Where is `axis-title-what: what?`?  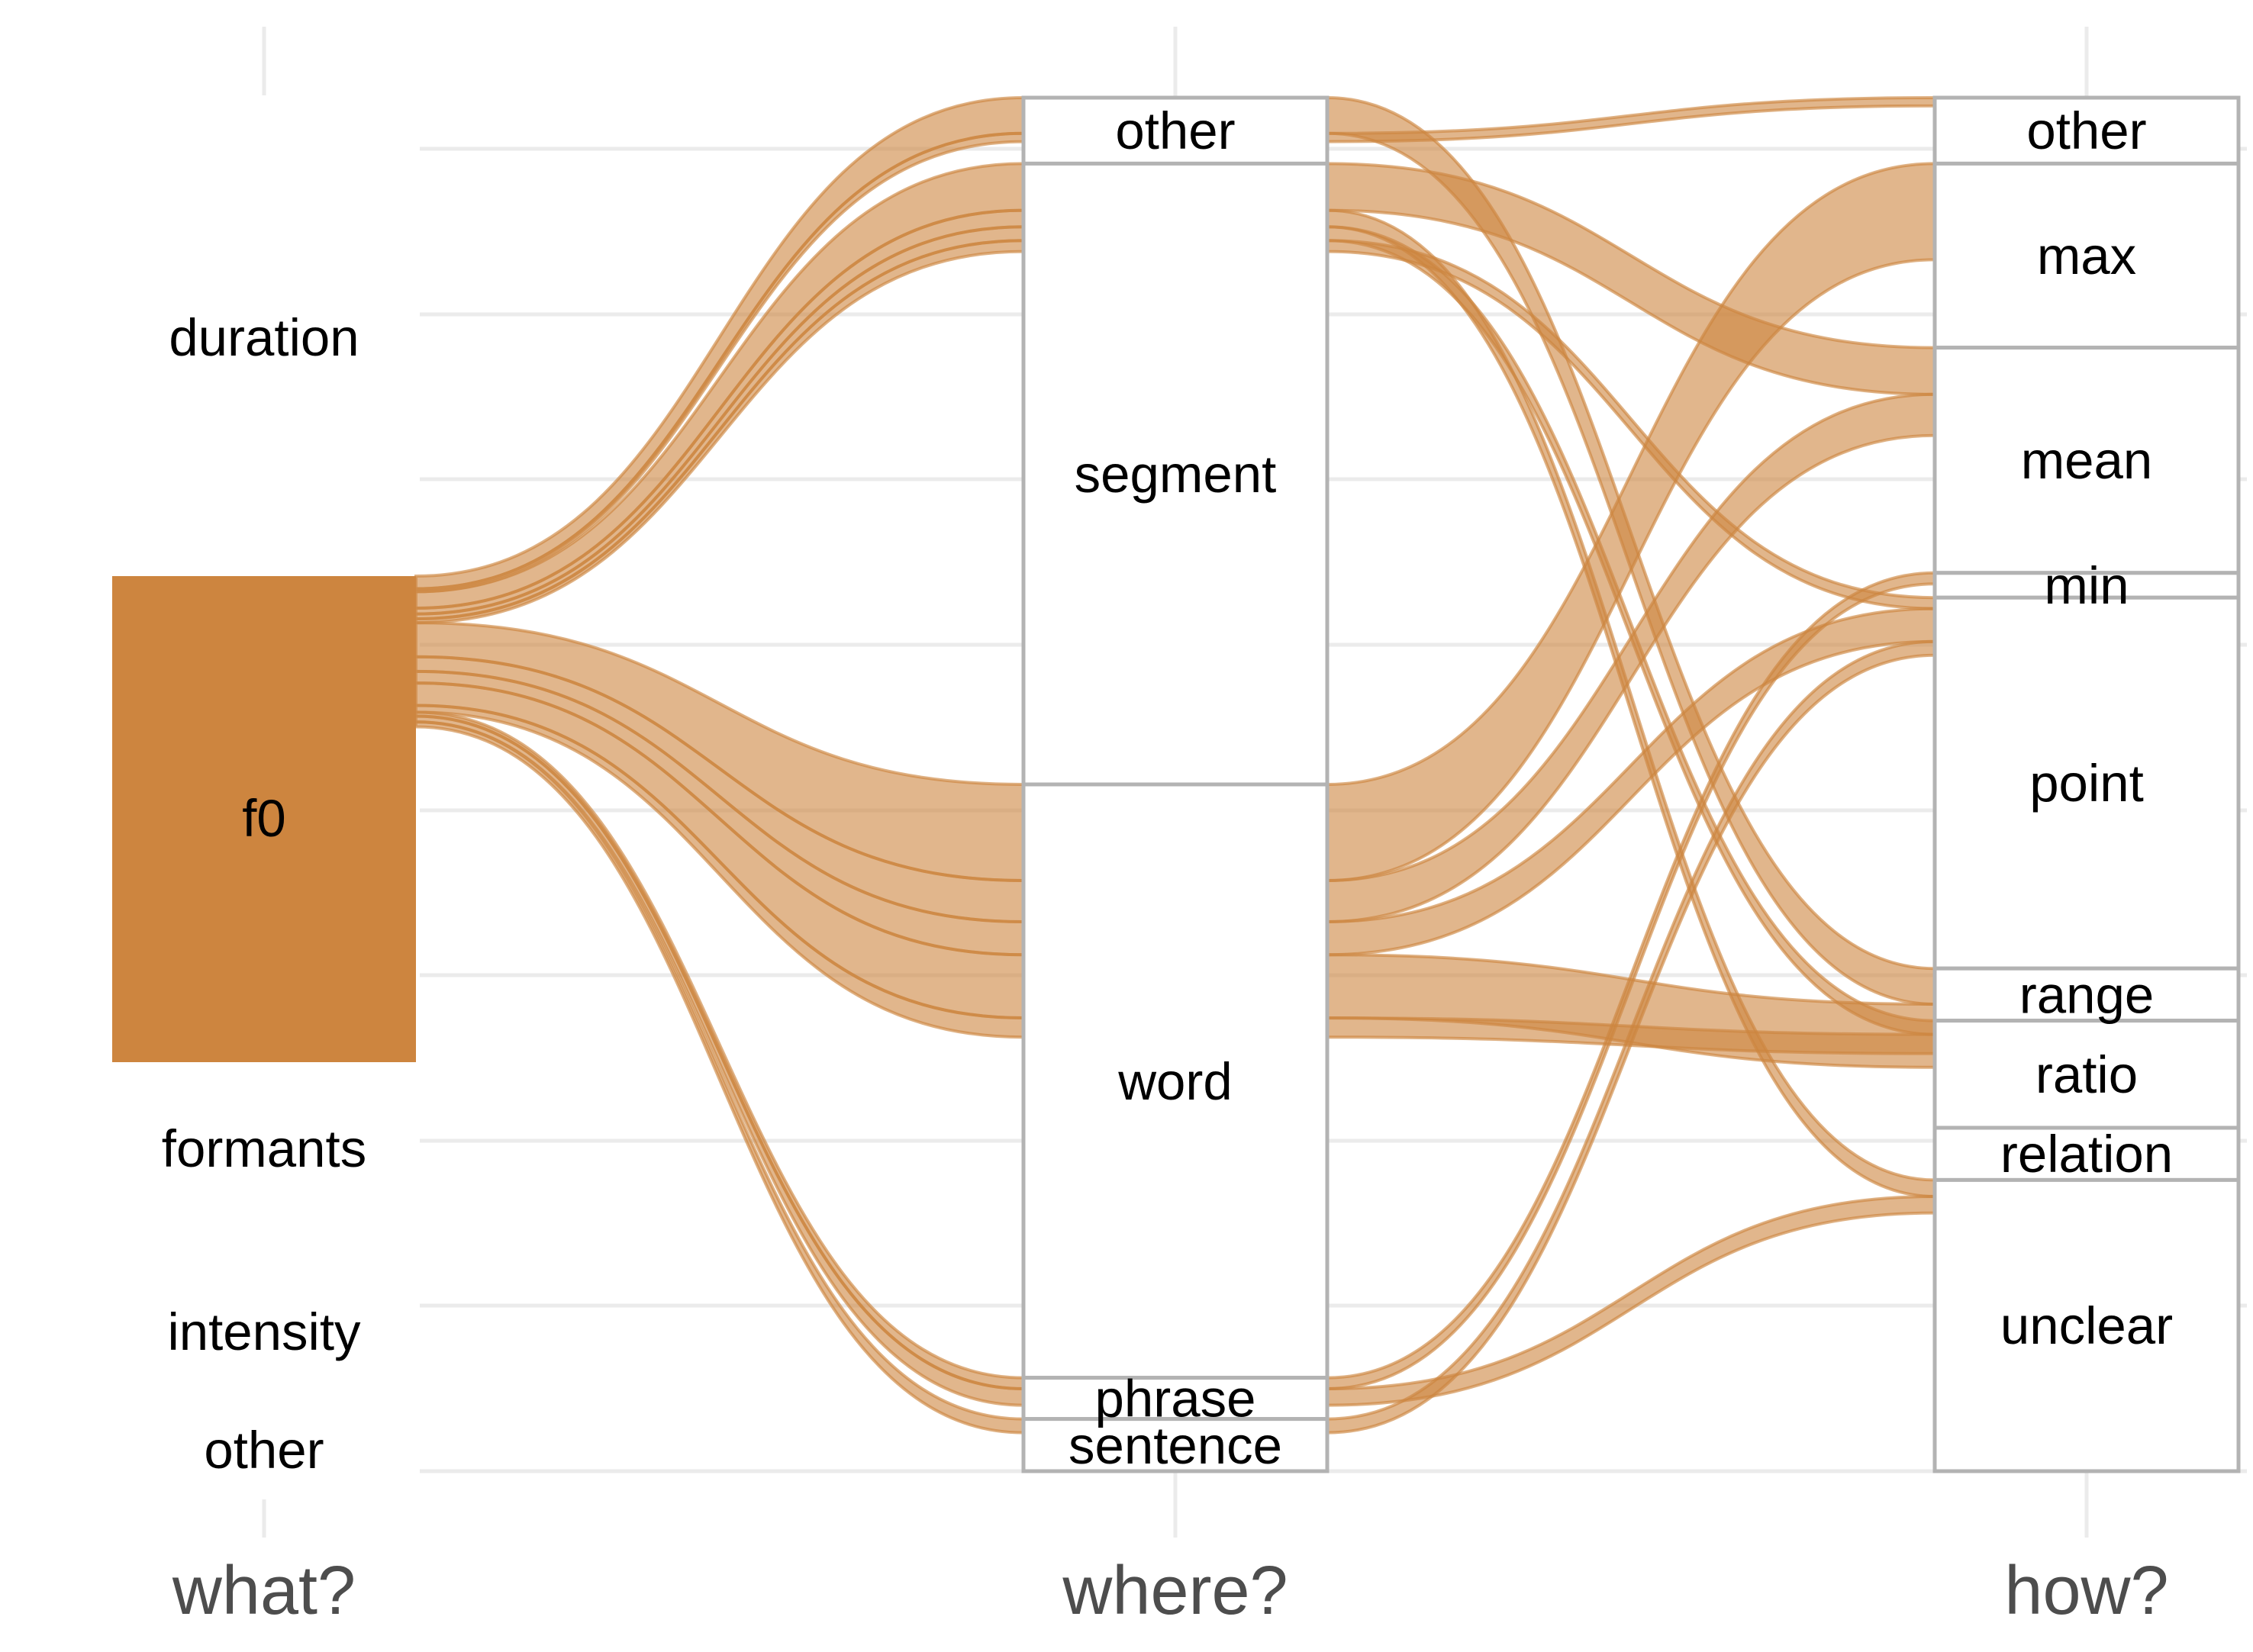 axis-title-what: what? is located at coordinates (264, 1591).